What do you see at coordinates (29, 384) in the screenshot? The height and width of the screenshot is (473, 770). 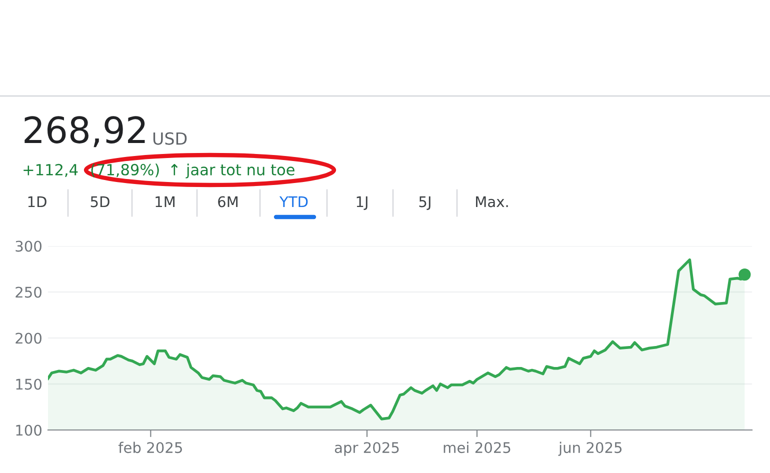 I see `y-tick-label: 150` at bounding box center [29, 384].